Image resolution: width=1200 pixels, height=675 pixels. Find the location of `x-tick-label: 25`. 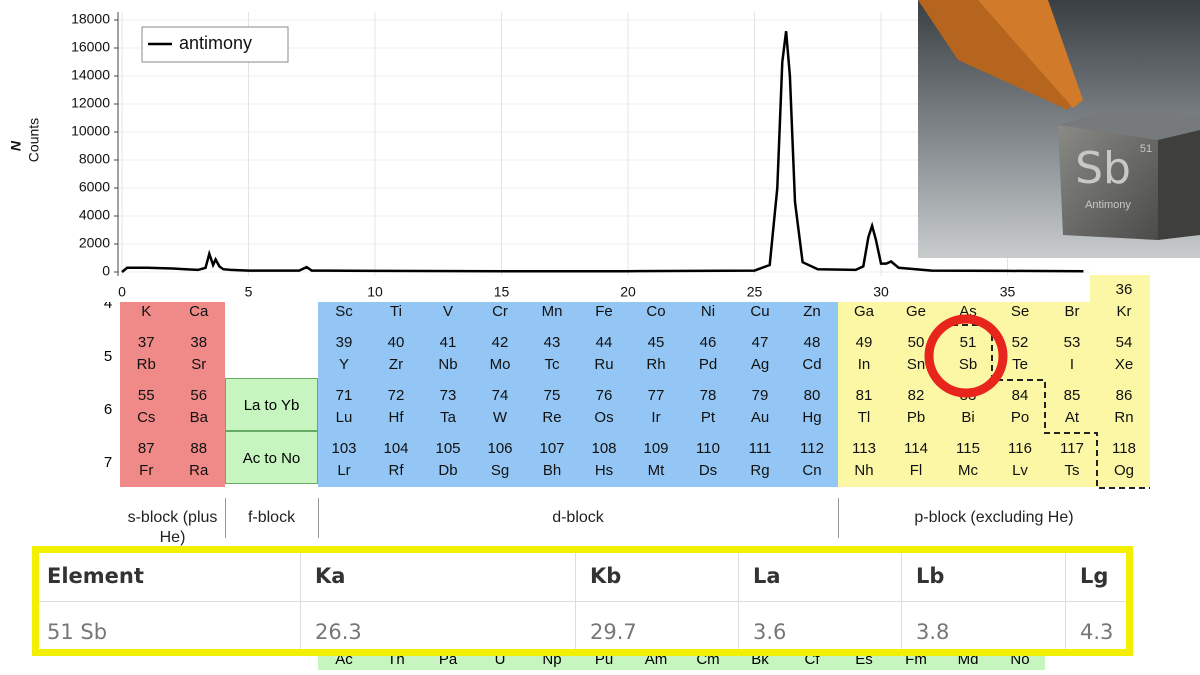

x-tick-label: 25 is located at coordinates (755, 292).